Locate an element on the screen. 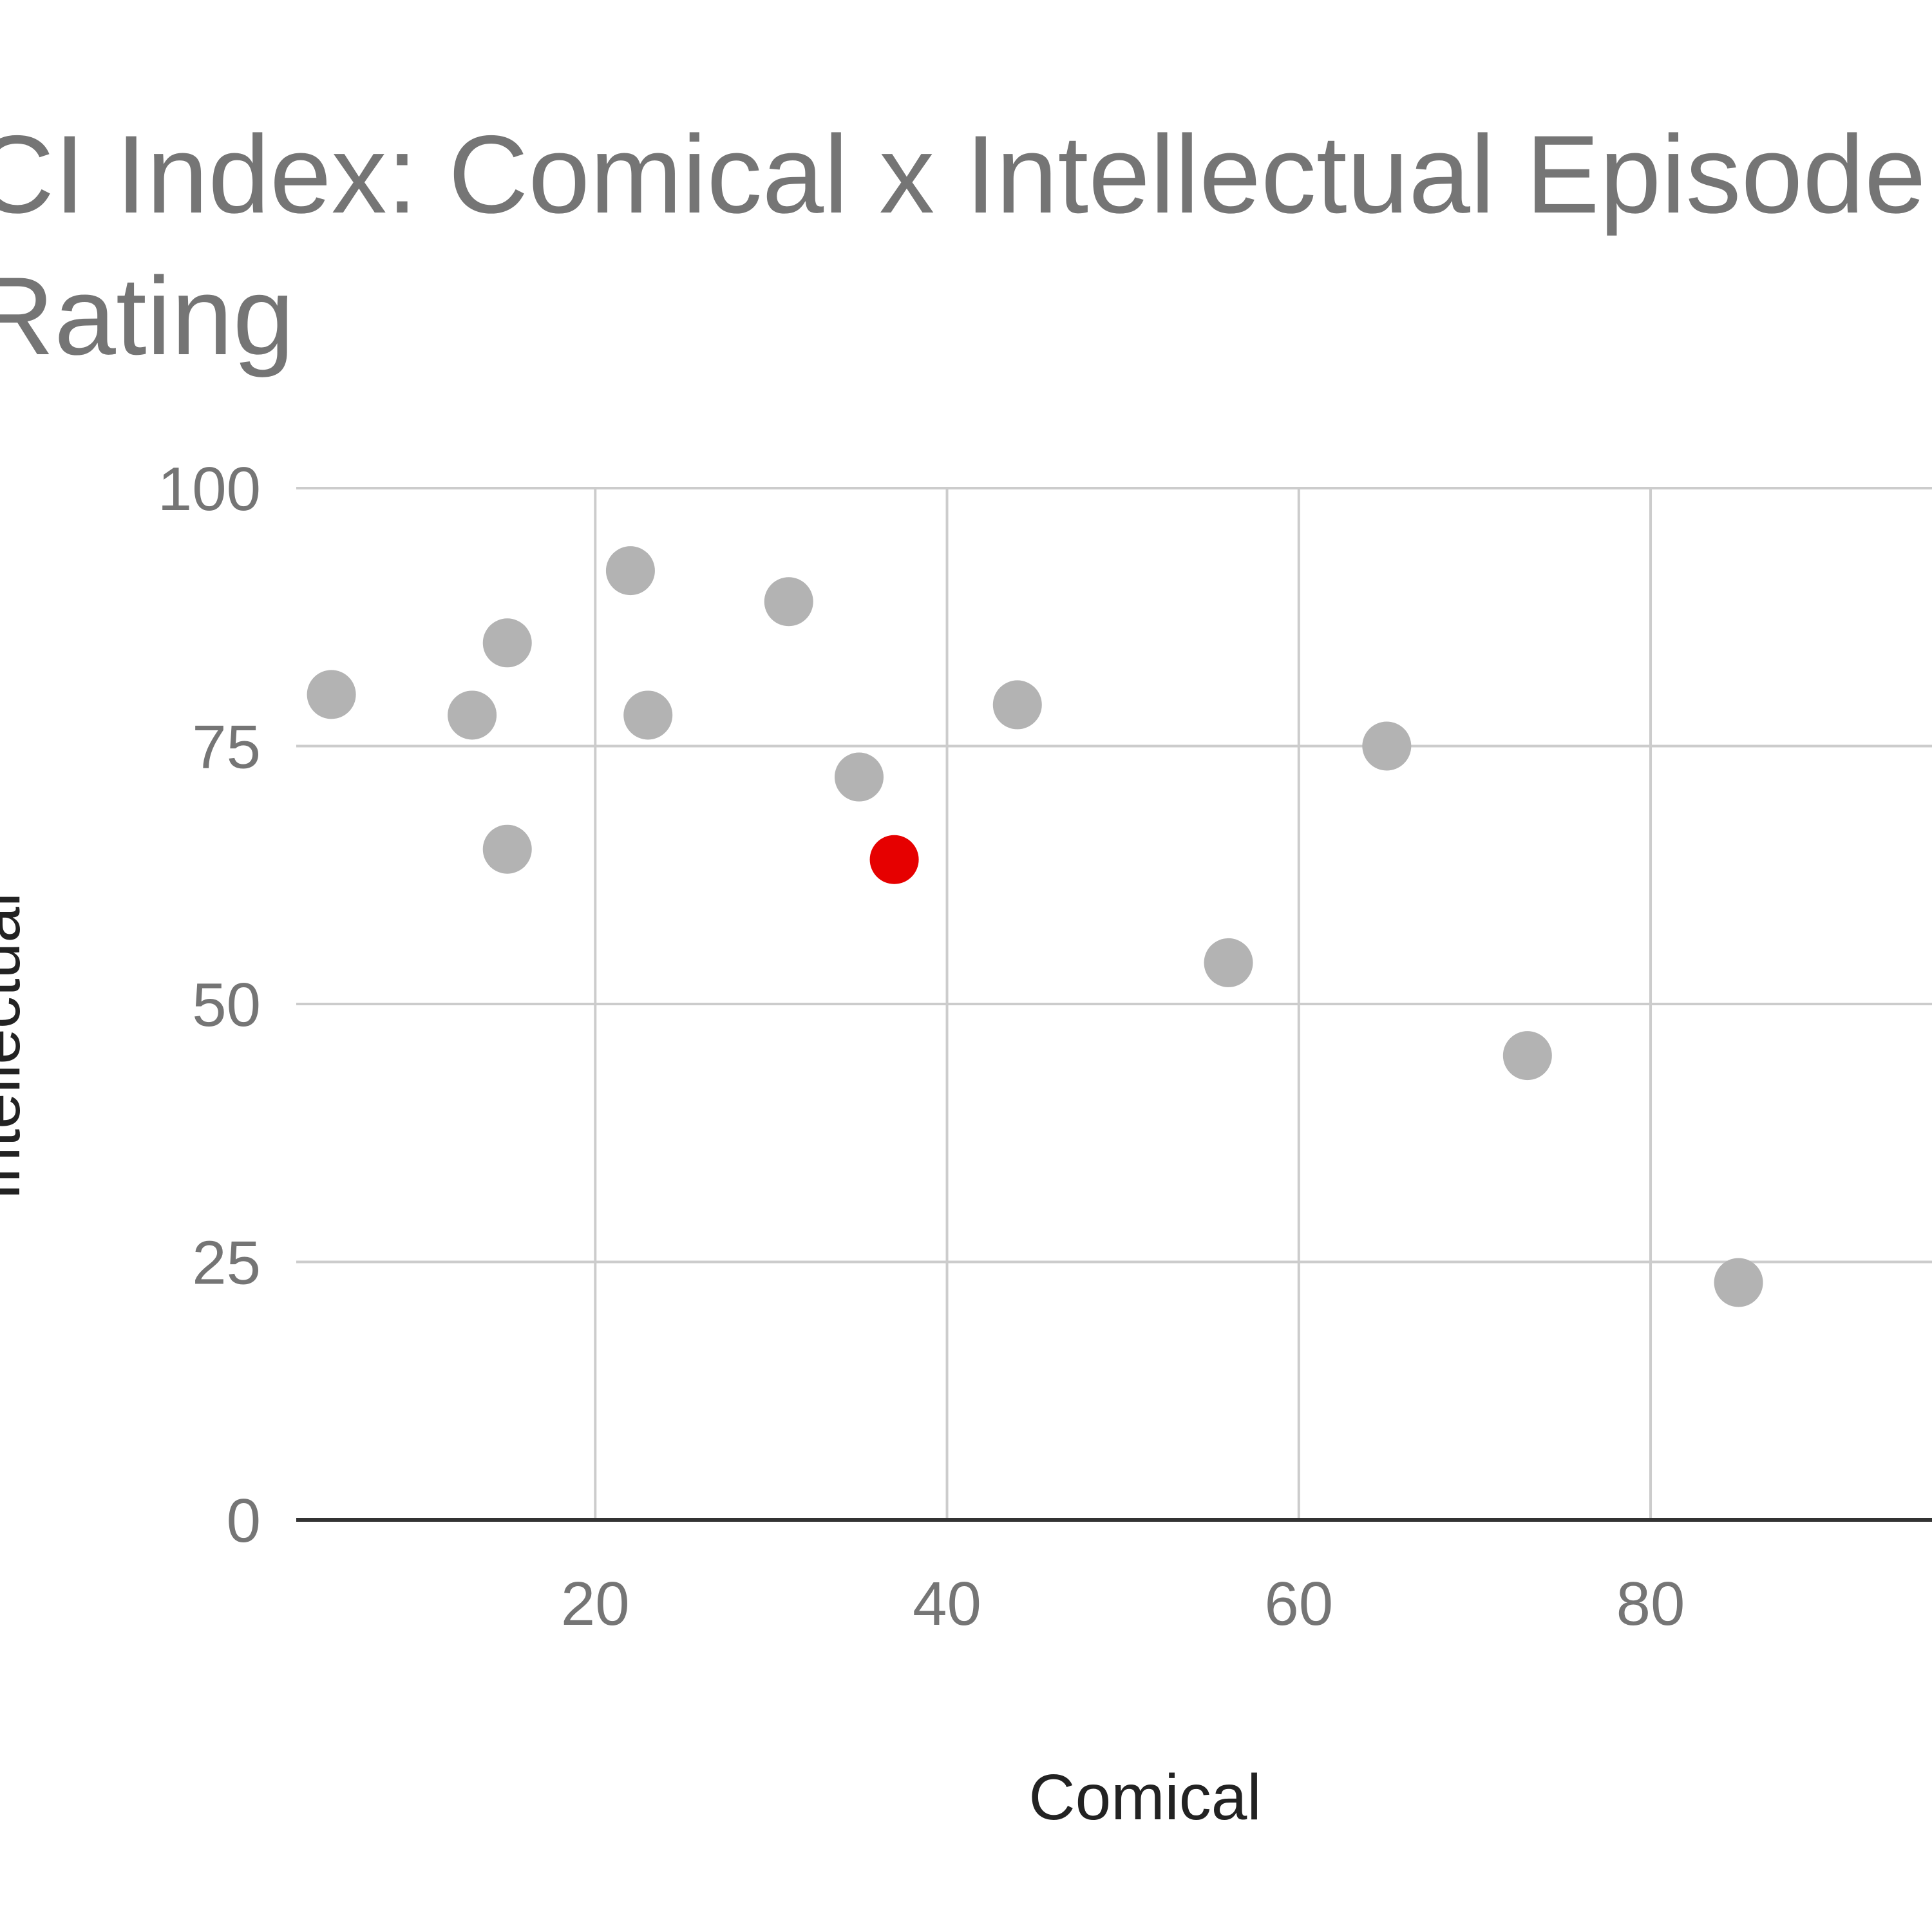 The height and width of the screenshot is (1932, 1932). chart-title-line-2: Rating is located at coordinates (147, 316).